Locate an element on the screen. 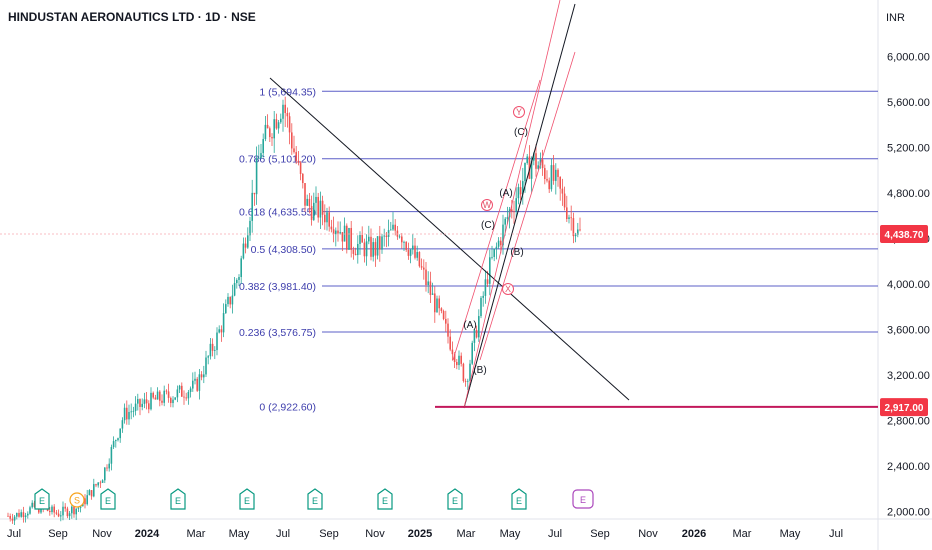 This screenshot has height=550, width=932. y-tick-label: 5,600.00 is located at coordinates (908, 103).